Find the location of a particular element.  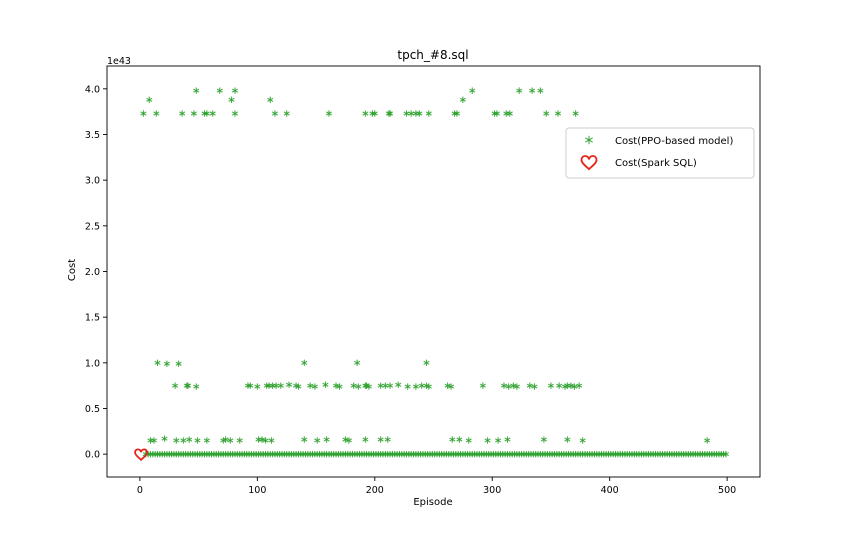

legend-asterisk-icon is located at coordinates (589, 140).